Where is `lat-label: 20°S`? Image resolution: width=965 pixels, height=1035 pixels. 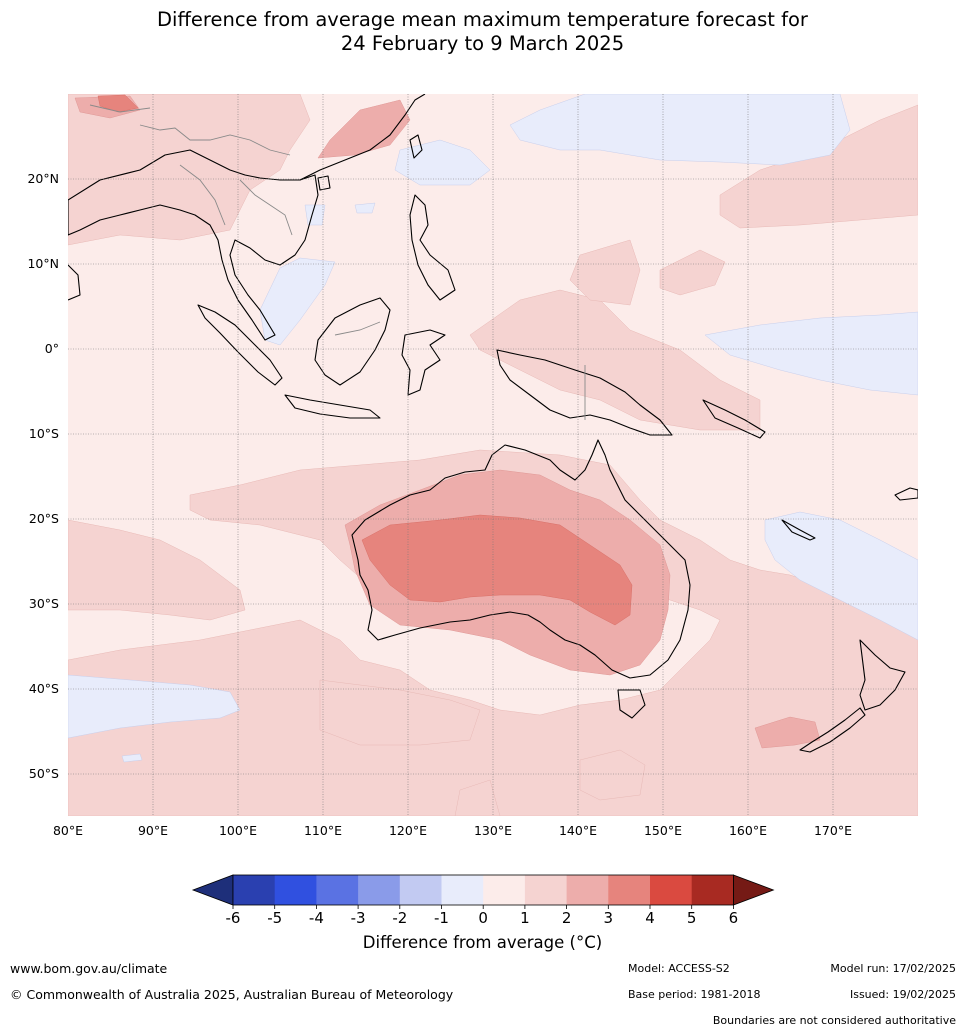
lat-label: 20°S is located at coordinates (44, 518).